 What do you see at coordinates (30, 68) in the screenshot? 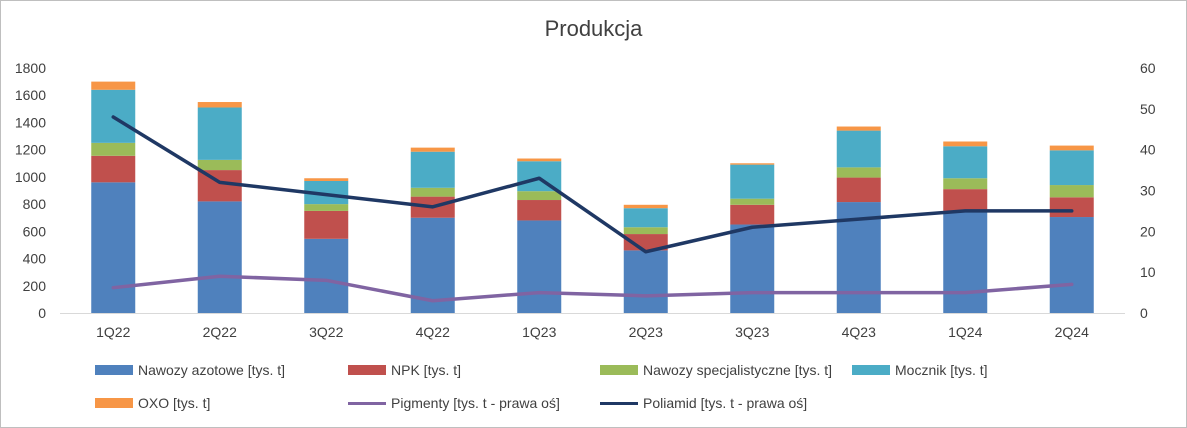
I see `y-left-tick-label: 1800` at bounding box center [30, 68].